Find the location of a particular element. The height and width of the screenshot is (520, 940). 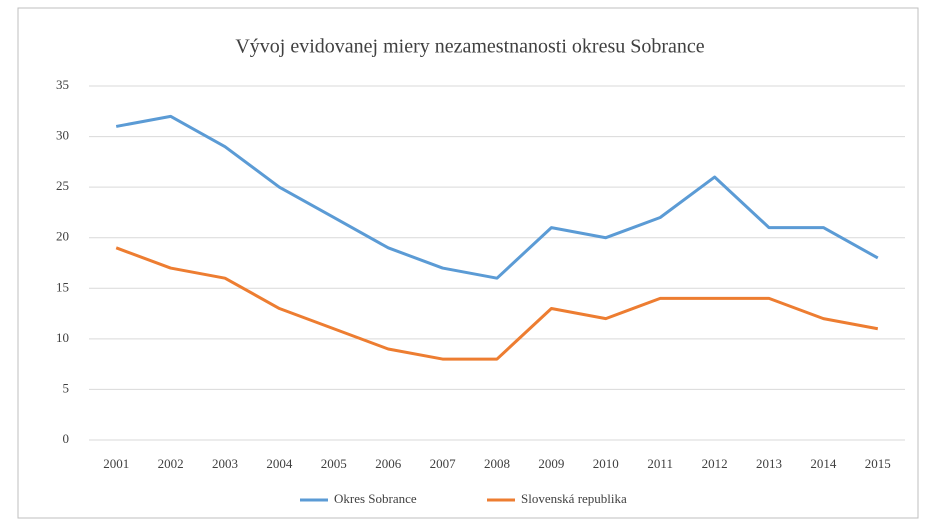

x-tick-label: 2011 is located at coordinates (660, 463).